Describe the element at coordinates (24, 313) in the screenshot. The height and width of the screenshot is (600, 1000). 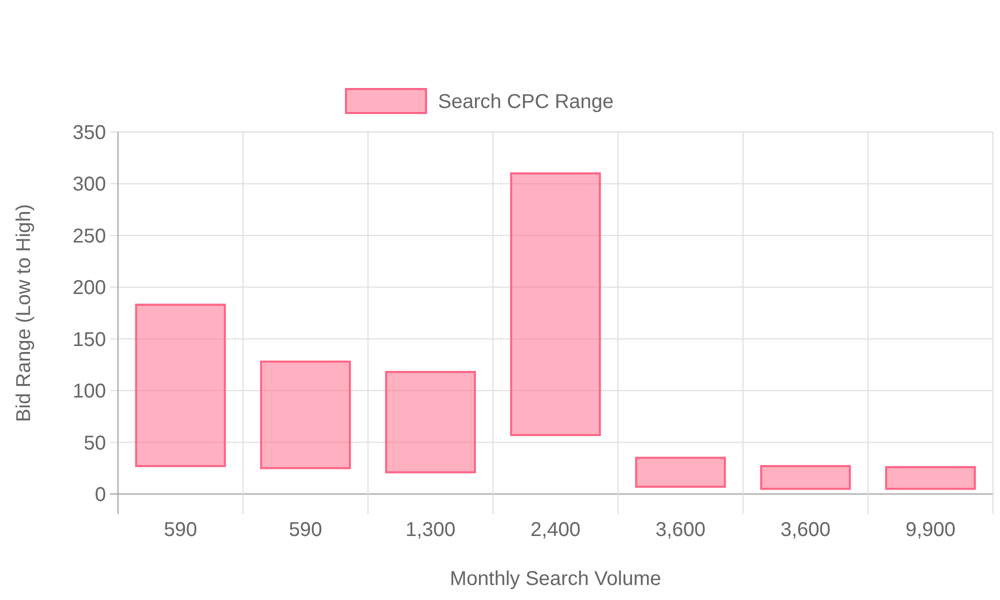
I see `y-axis-title: Bid Range (Low to High)` at that location.